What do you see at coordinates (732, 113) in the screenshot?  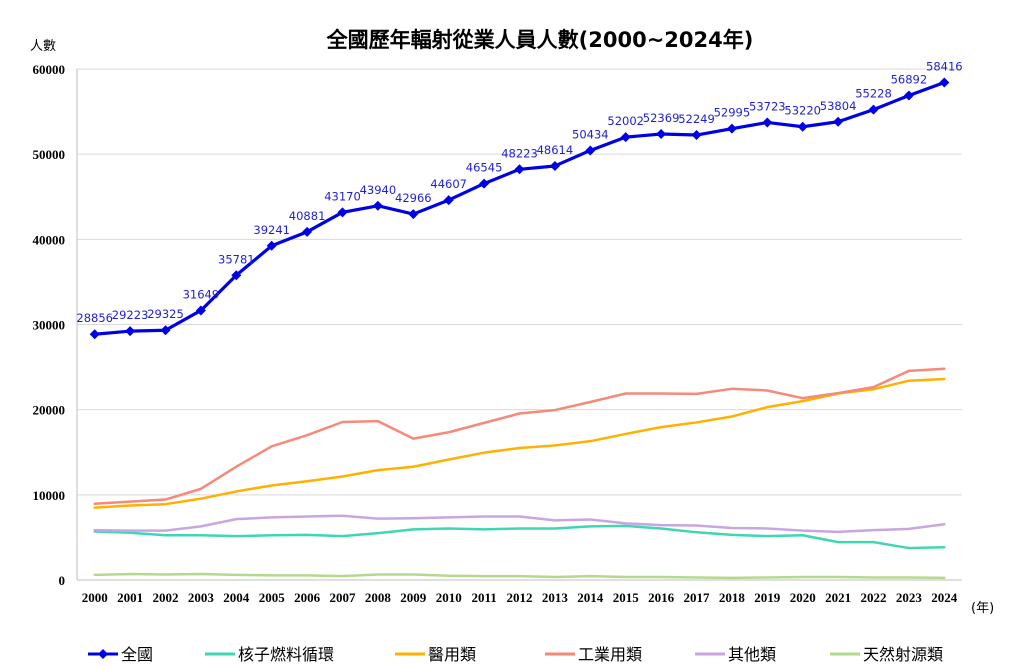 I see `data-label: 52995` at bounding box center [732, 113].